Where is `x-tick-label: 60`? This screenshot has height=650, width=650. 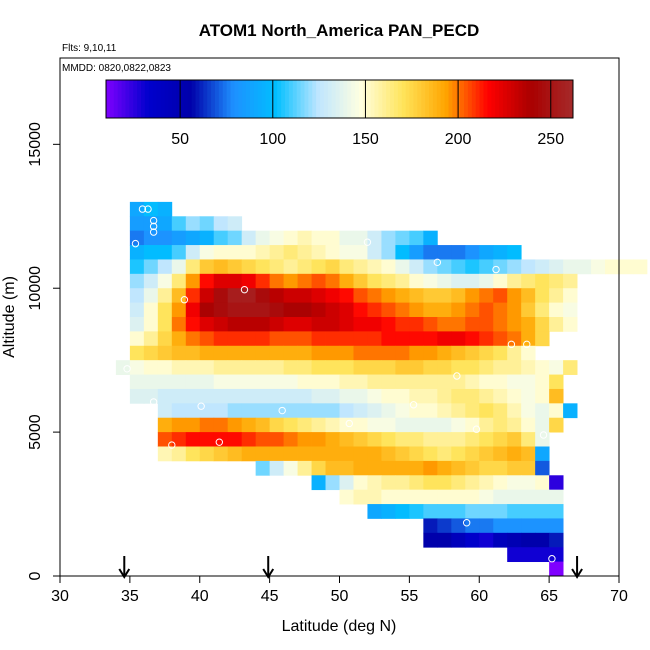
x-tick-label: 60 is located at coordinates (479, 596).